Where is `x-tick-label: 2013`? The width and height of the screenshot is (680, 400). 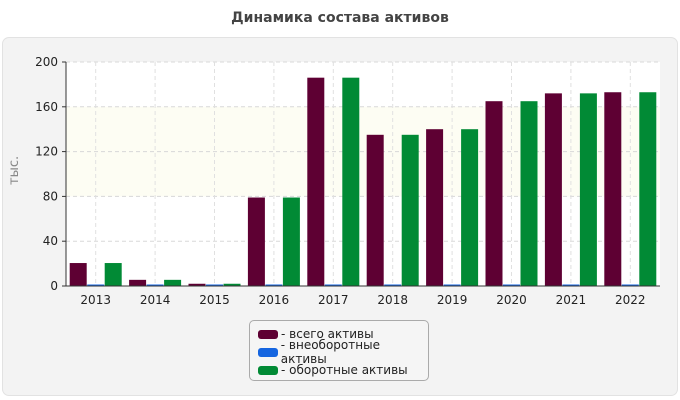 x-tick-label: 2013 is located at coordinates (95, 300).